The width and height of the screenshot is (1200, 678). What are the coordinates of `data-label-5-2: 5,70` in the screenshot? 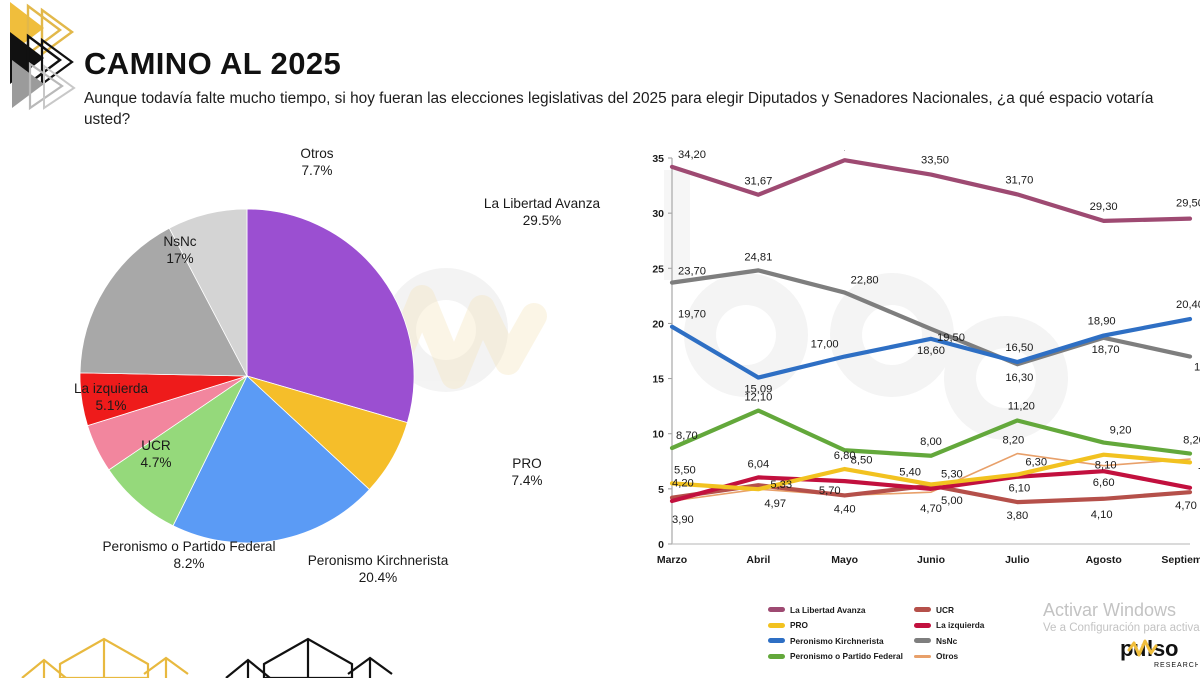 It's located at (830, 491).